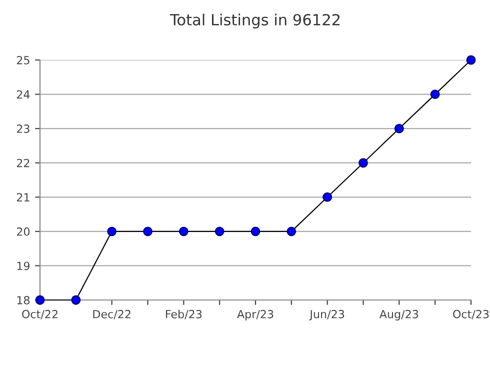 This screenshot has width=490, height=380. I want to click on x-tick-label: Apr/23, so click(255, 315).